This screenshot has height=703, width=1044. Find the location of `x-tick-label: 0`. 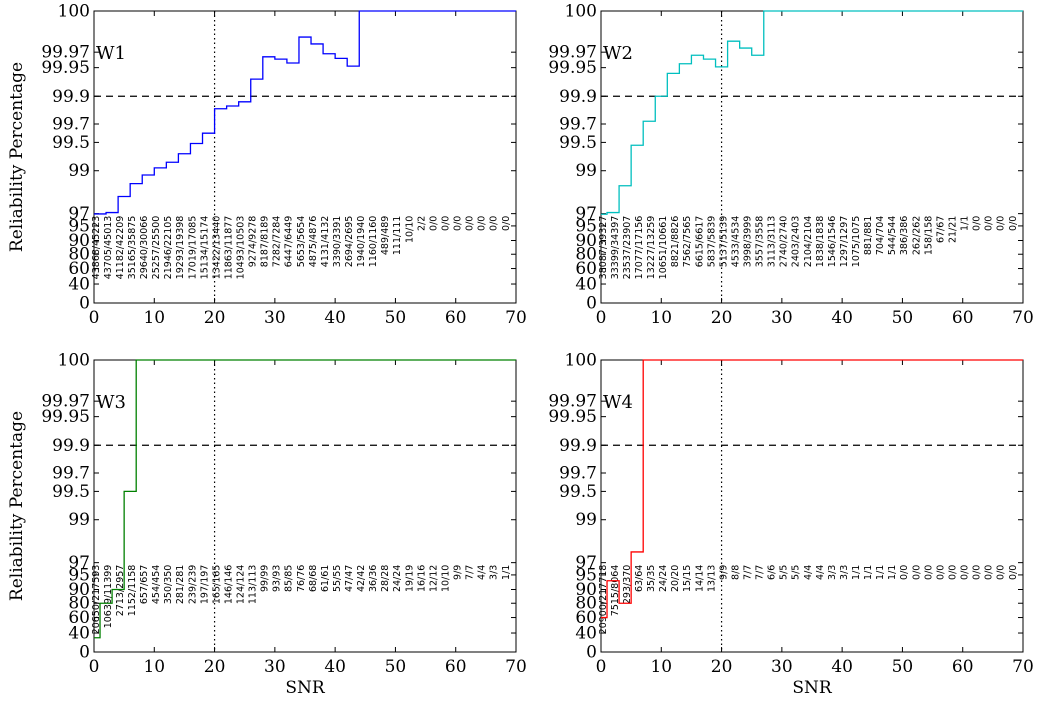

x-tick-label: 0 is located at coordinates (94, 318).